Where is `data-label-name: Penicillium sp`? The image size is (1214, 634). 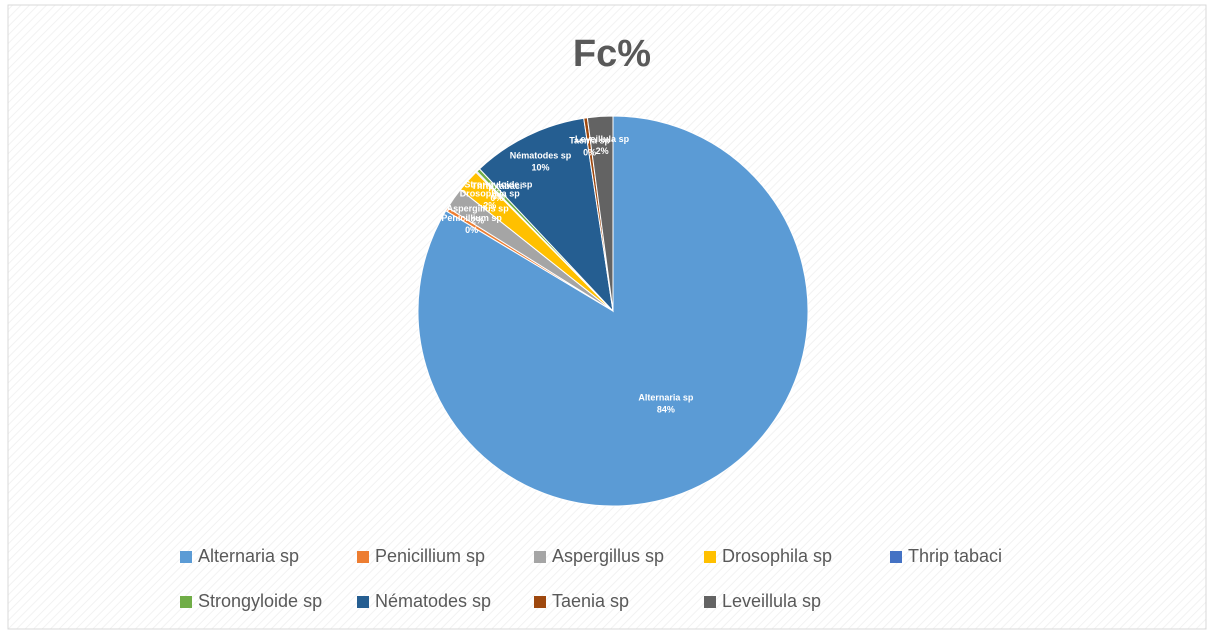
data-label-name: Penicillium sp is located at coordinates (471, 218).